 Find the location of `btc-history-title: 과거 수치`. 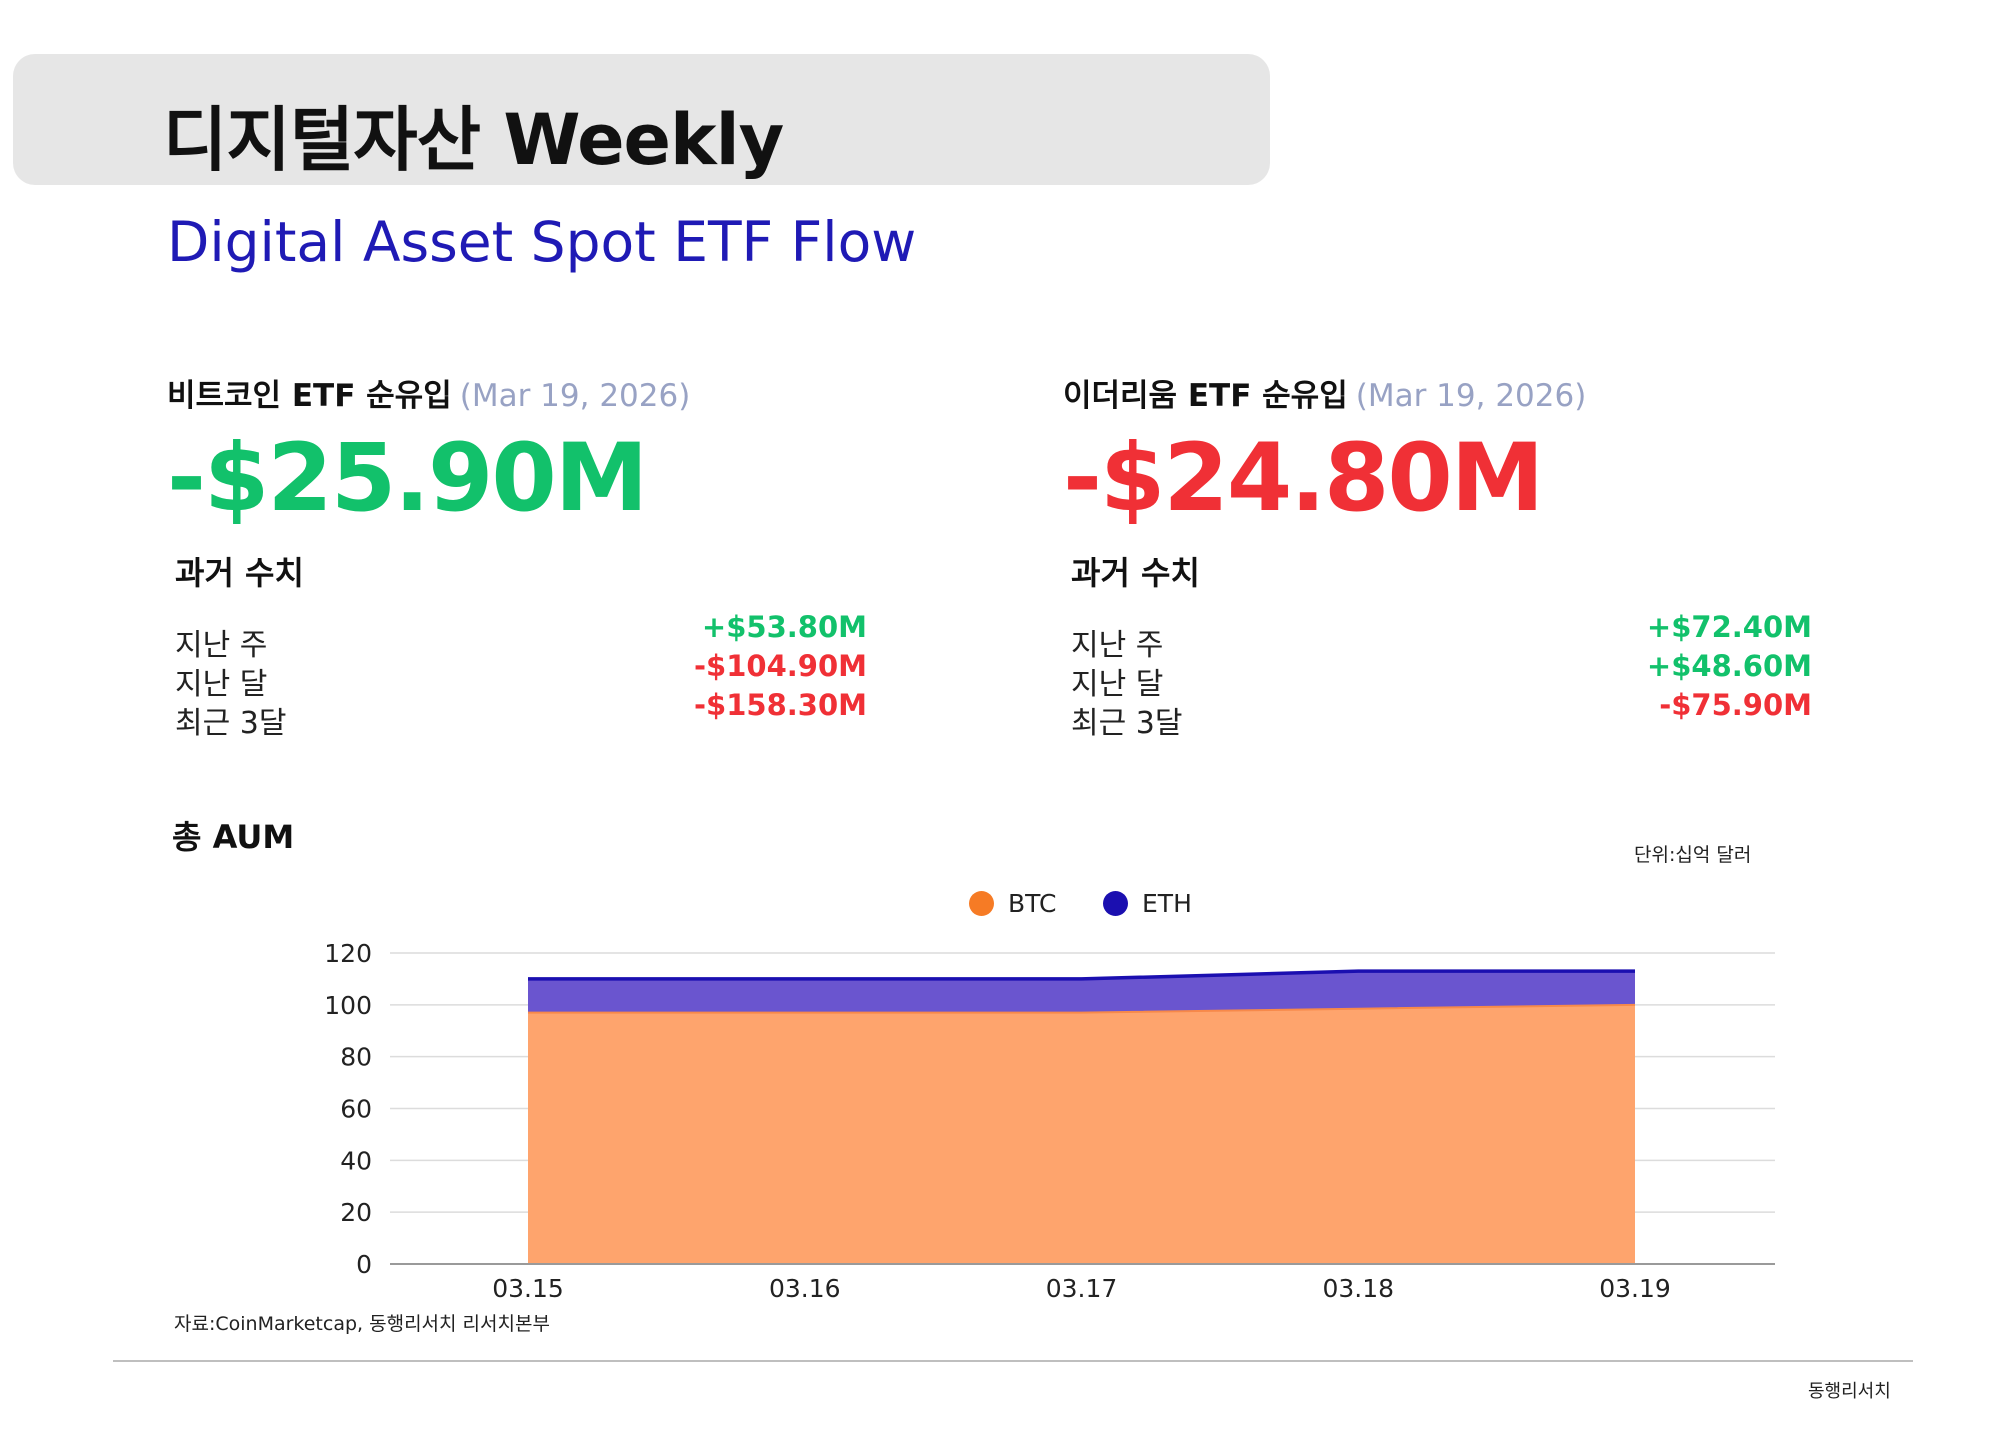

btc-history-title: 과거 수치 is located at coordinates (239, 573).